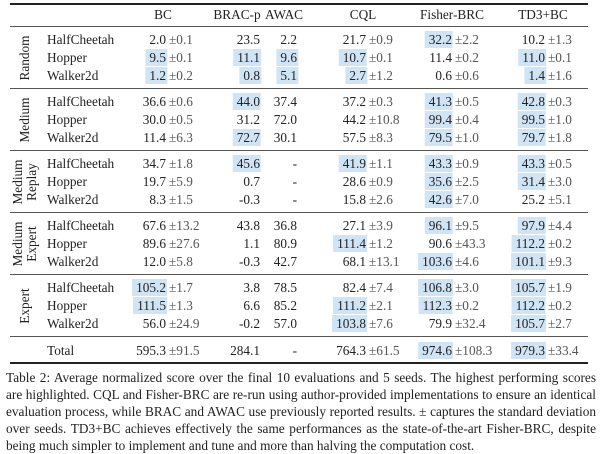 The image size is (600, 454). Describe the element at coordinates (535, 75) in the screenshot. I see `highlighted-score: 1.4` at that location.